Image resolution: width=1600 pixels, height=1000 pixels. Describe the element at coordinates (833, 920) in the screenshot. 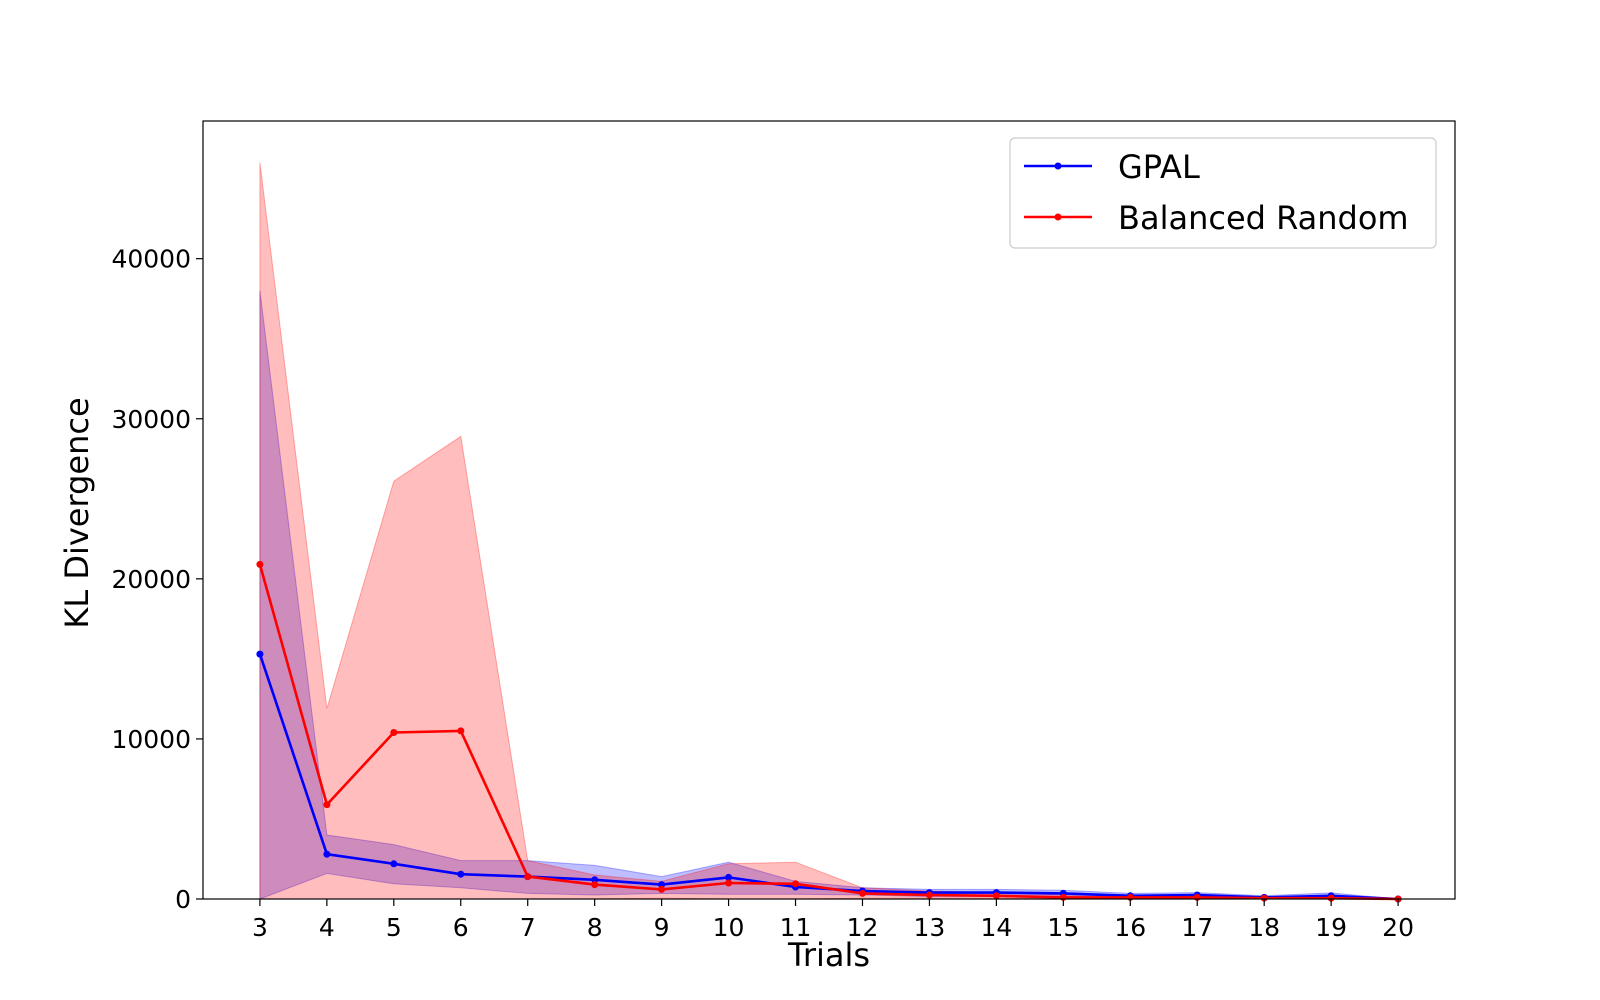

I see `x-axis-ticks: 3 4 5 6 7 8 9 10 11 12 13 14 15 16 17 18 19 20` at that location.